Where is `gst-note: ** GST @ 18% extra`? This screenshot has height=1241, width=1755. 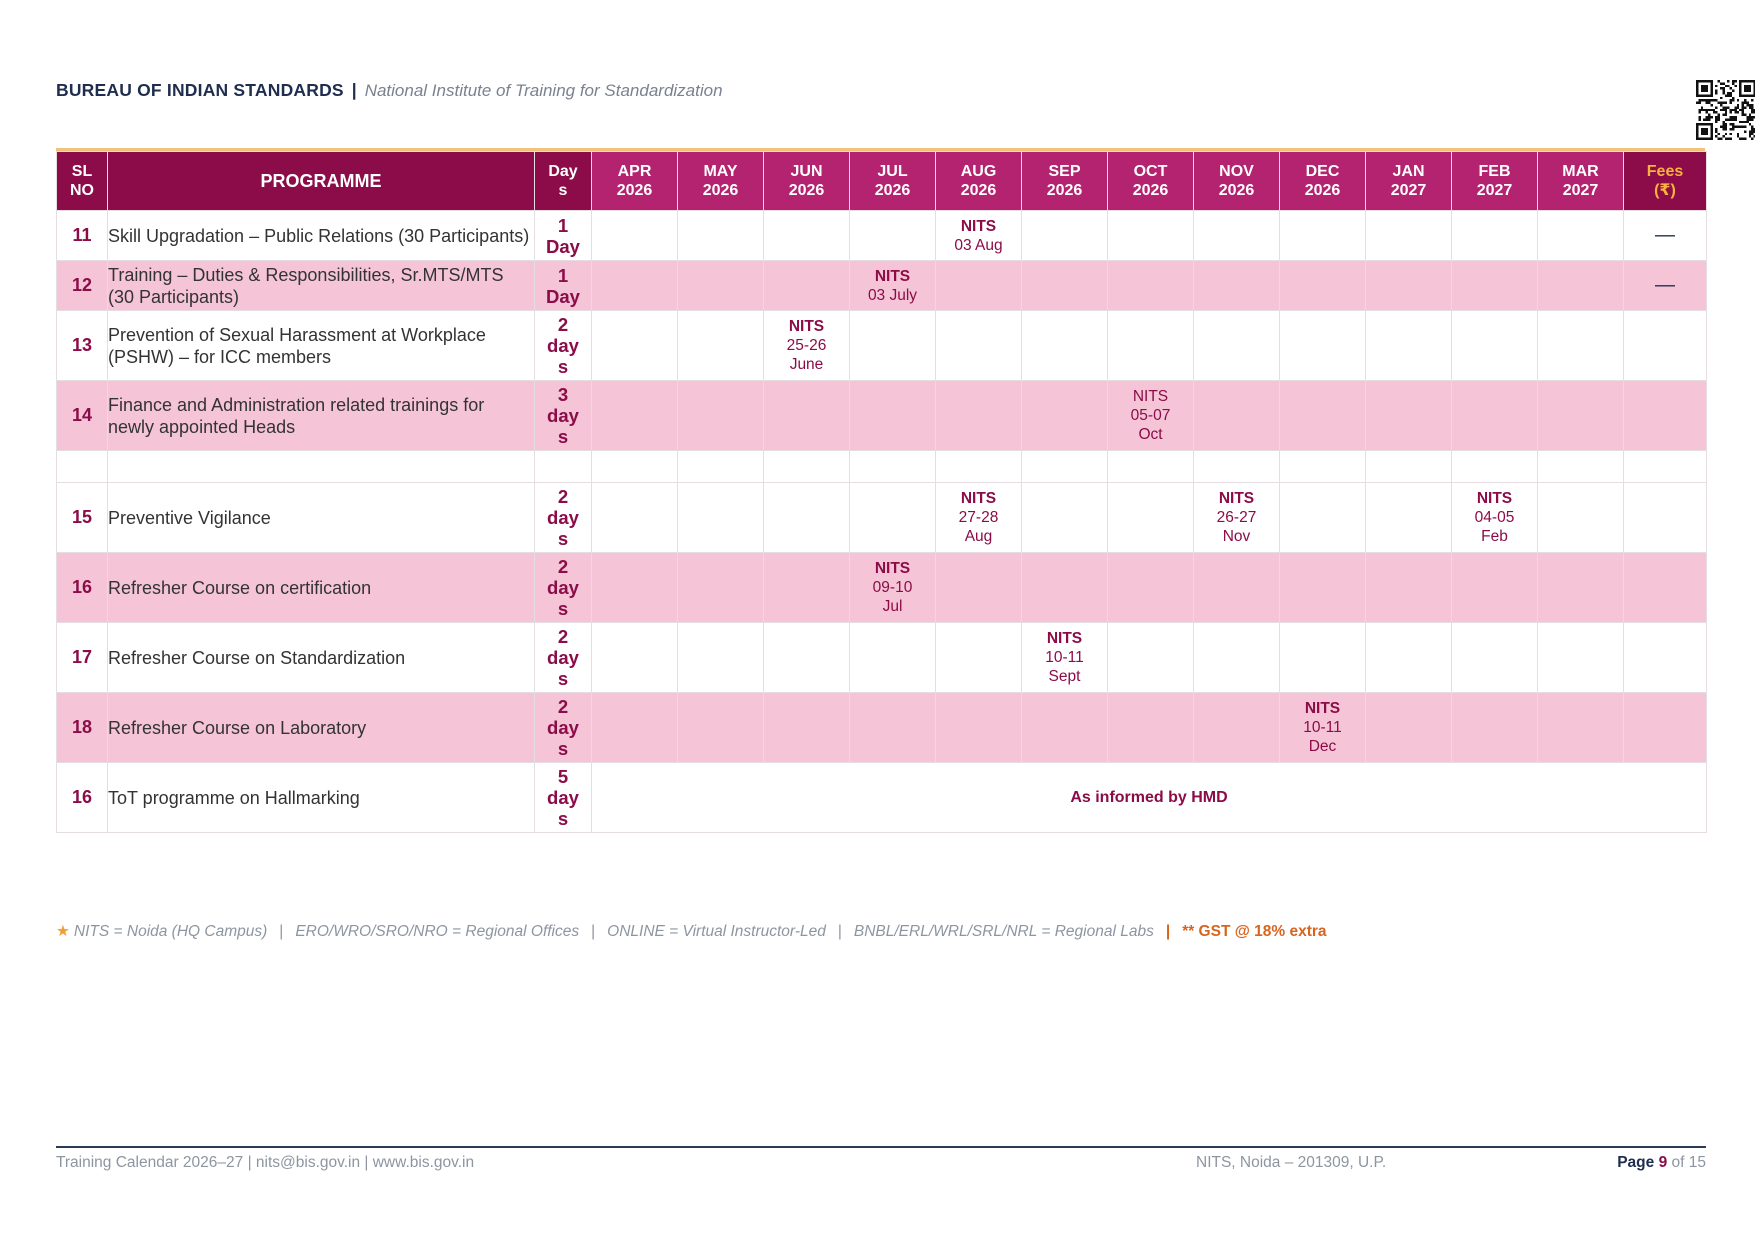
gst-note: ** GST @ 18% extra is located at coordinates (1254, 931).